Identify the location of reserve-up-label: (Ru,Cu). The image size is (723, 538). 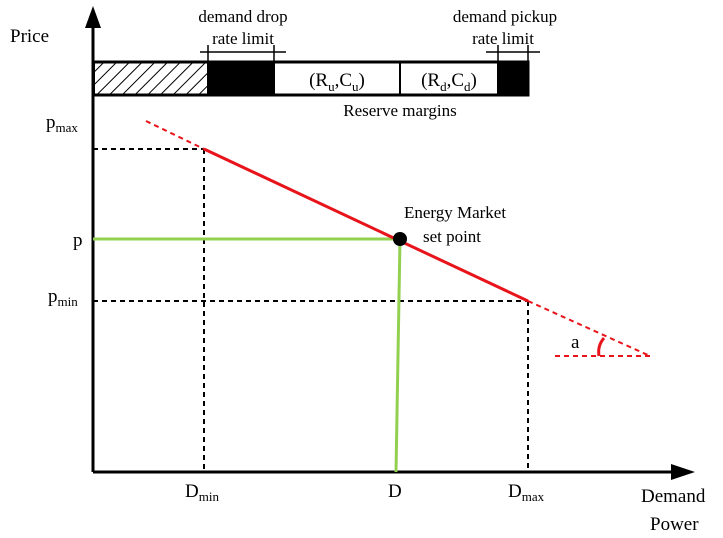
(337, 82).